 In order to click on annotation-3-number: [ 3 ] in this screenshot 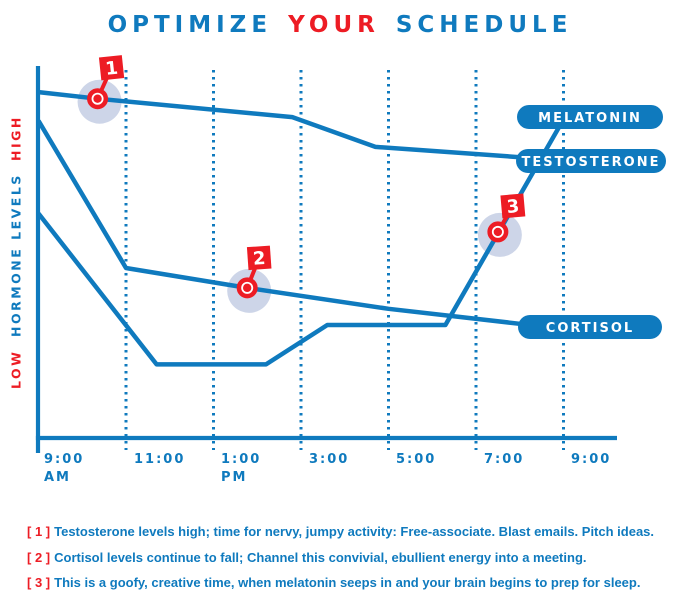, I will do `click(39, 582)`.